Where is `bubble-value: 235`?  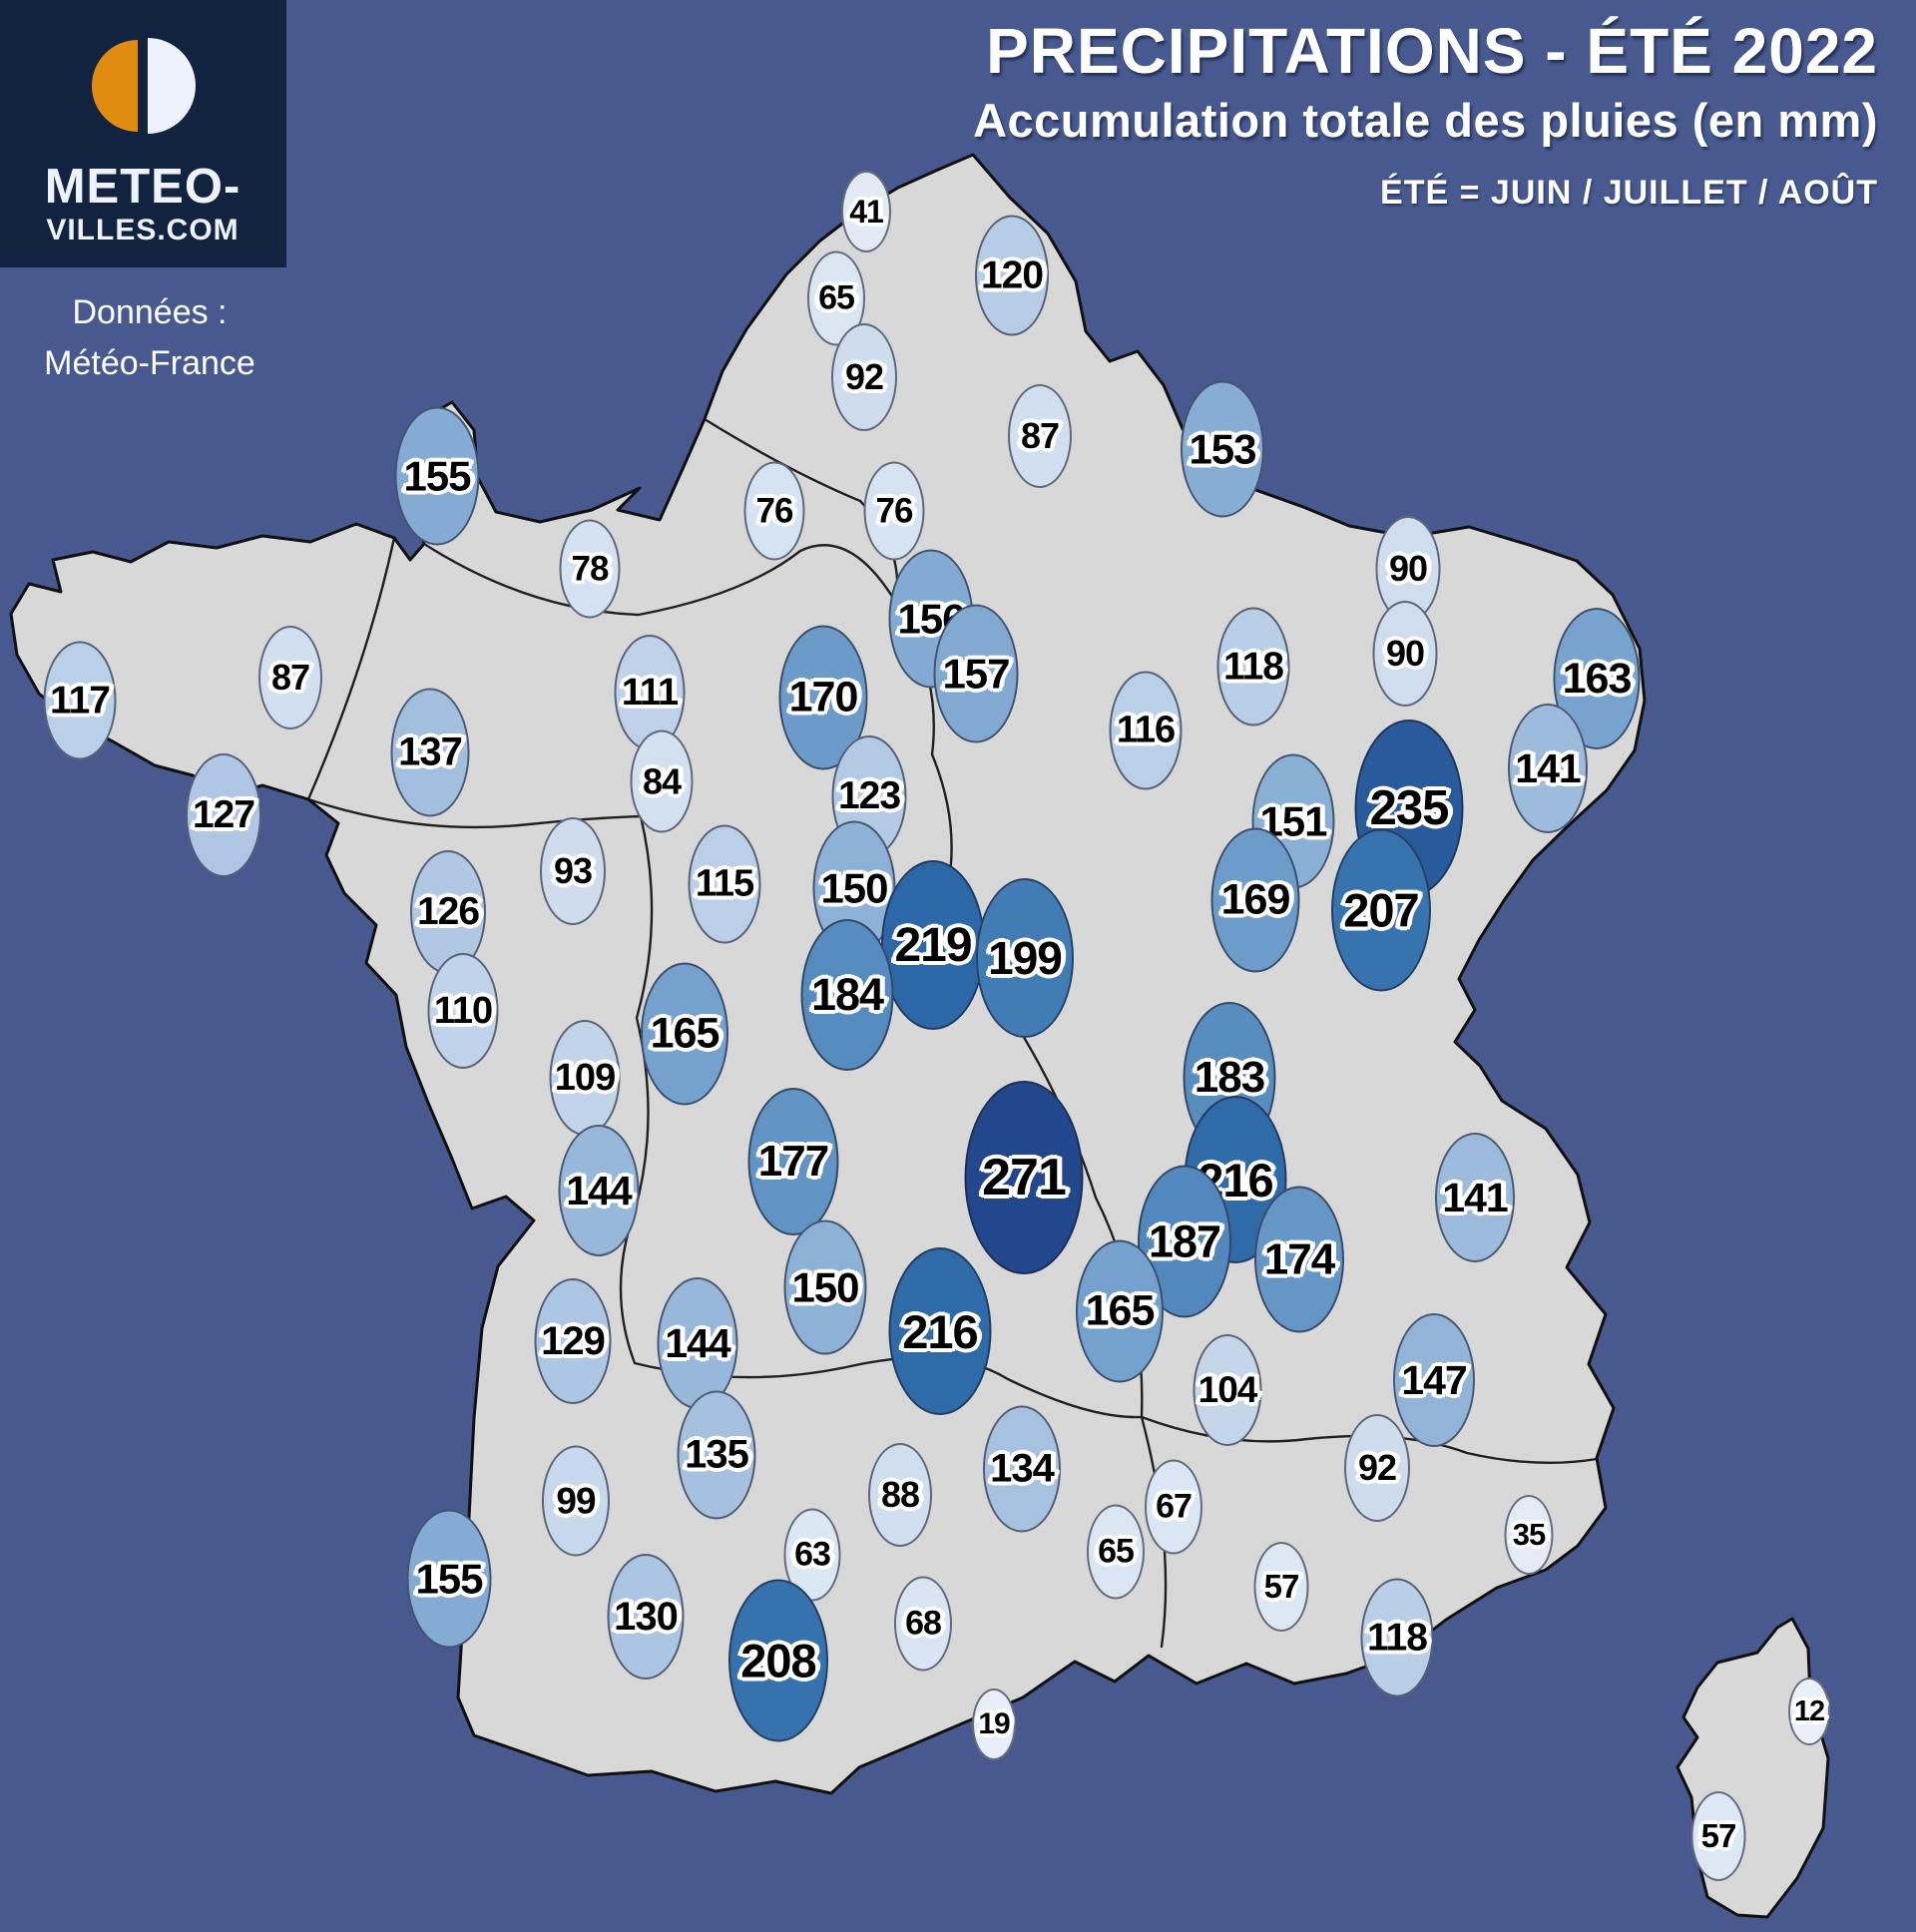 bubble-value: 235 is located at coordinates (1409, 808).